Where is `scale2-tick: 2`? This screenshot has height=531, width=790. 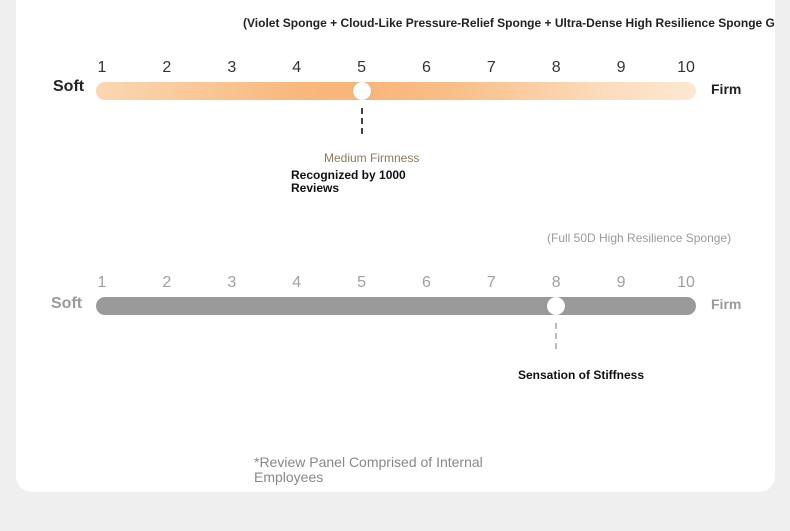
scale2-tick: 2 is located at coordinates (167, 282).